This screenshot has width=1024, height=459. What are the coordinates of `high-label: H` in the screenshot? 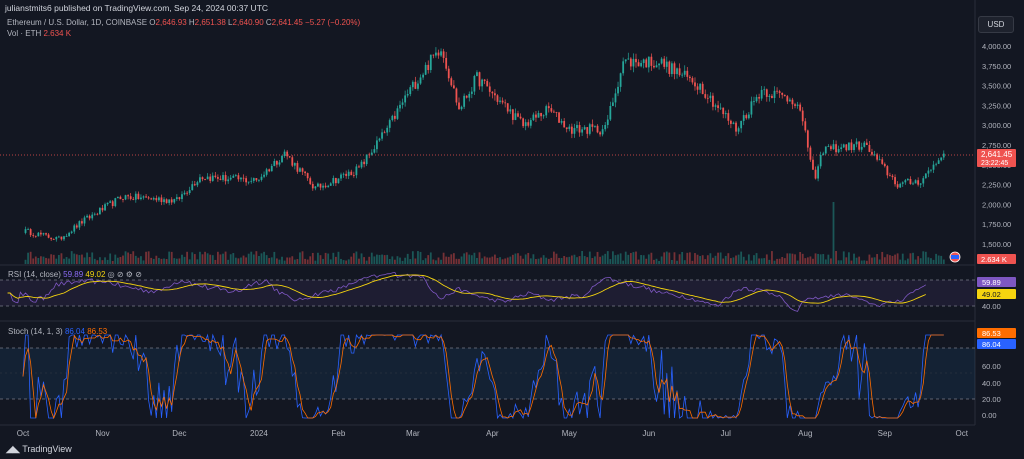 It's located at (191, 22).